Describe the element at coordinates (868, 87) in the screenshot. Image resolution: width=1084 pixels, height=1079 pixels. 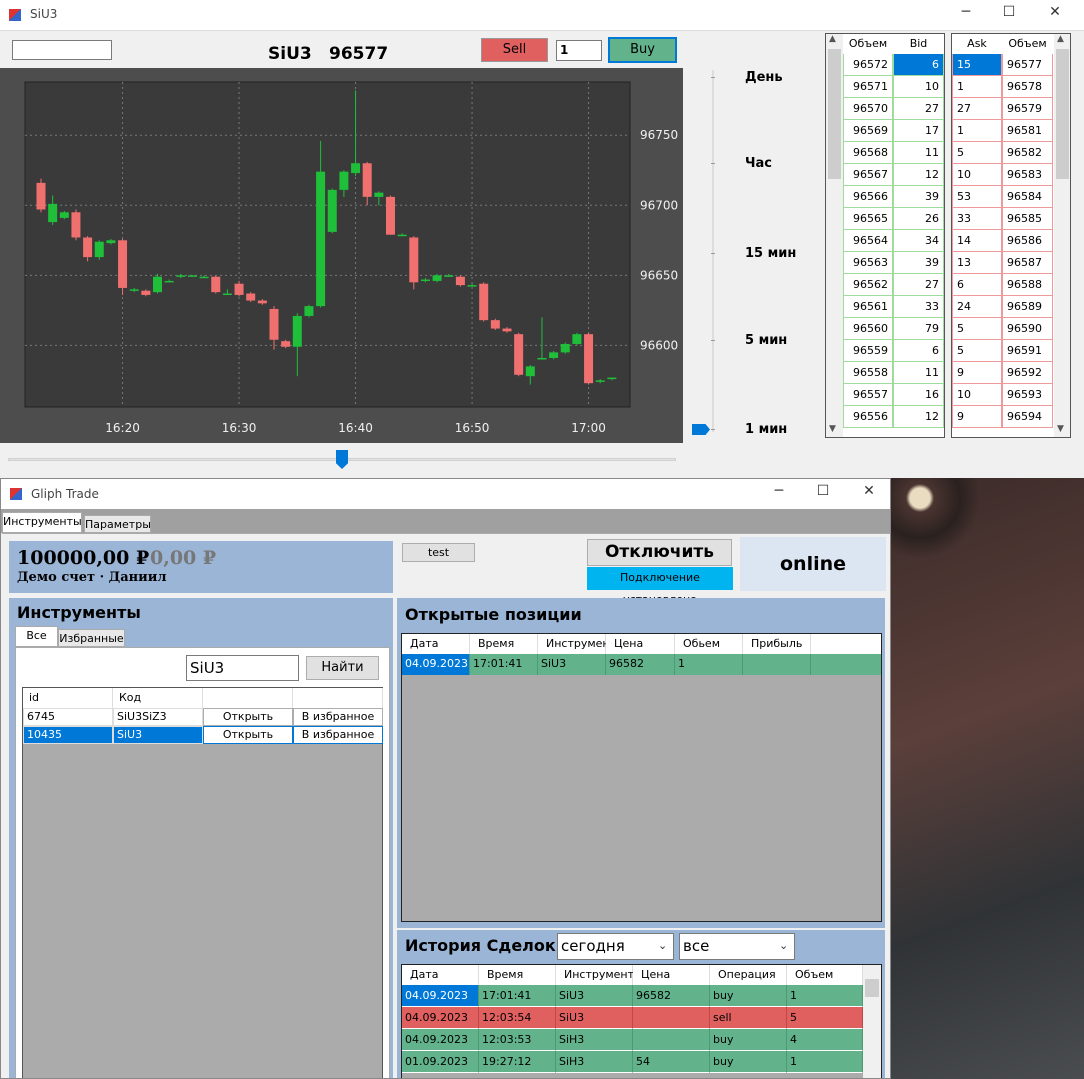
I see `book-cell: 96571` at that location.